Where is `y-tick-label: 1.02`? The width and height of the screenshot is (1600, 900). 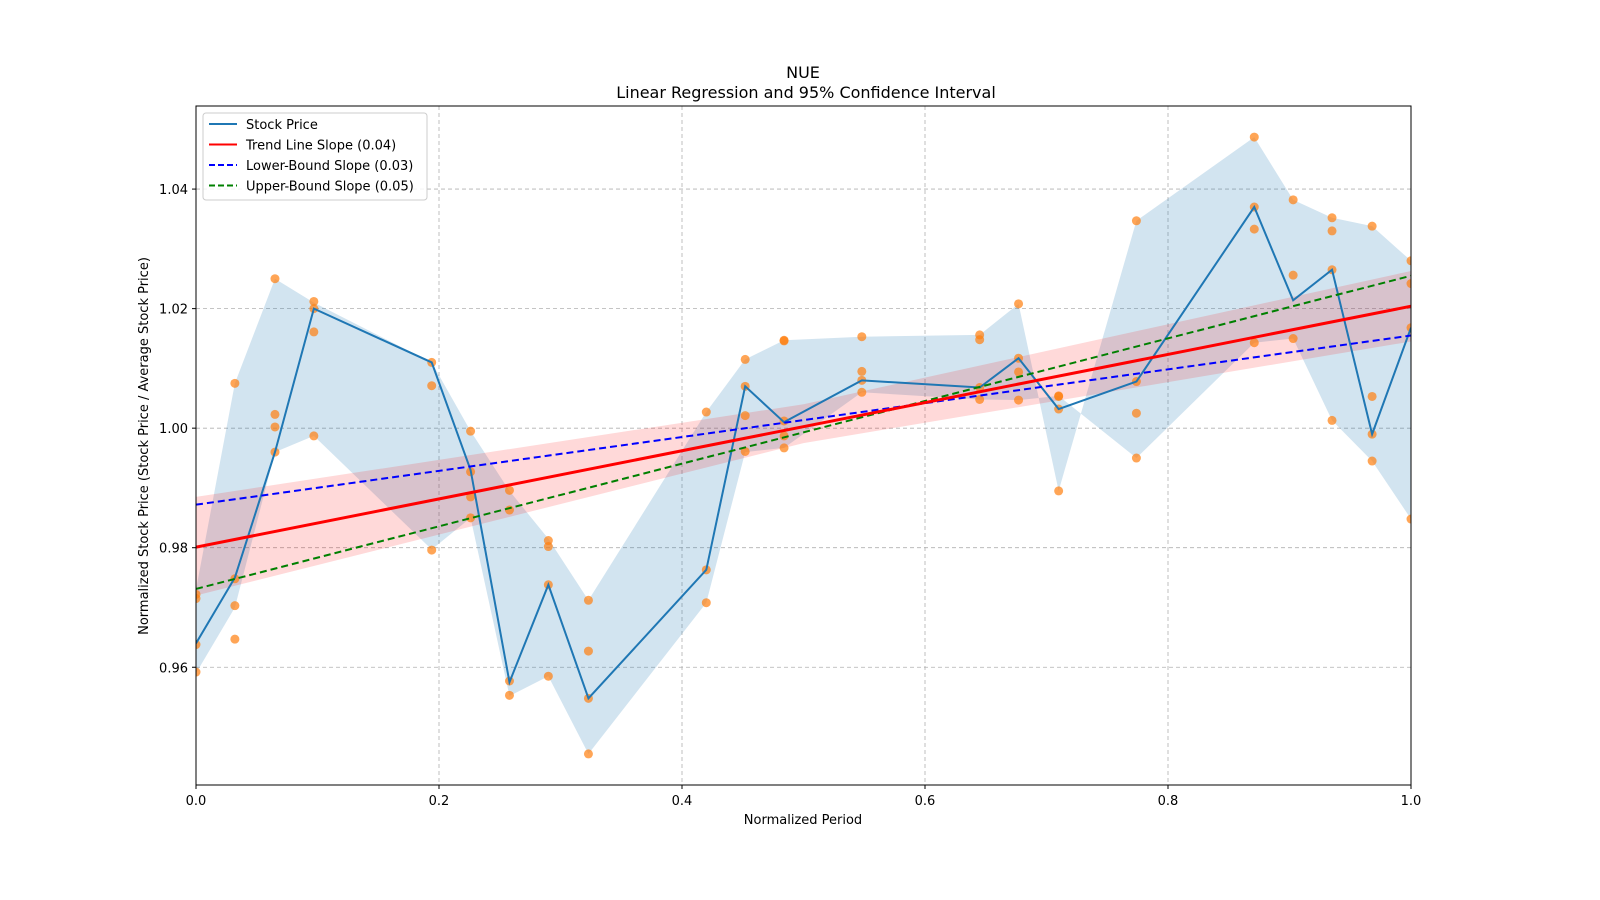 y-tick-label: 1.02 is located at coordinates (173, 310).